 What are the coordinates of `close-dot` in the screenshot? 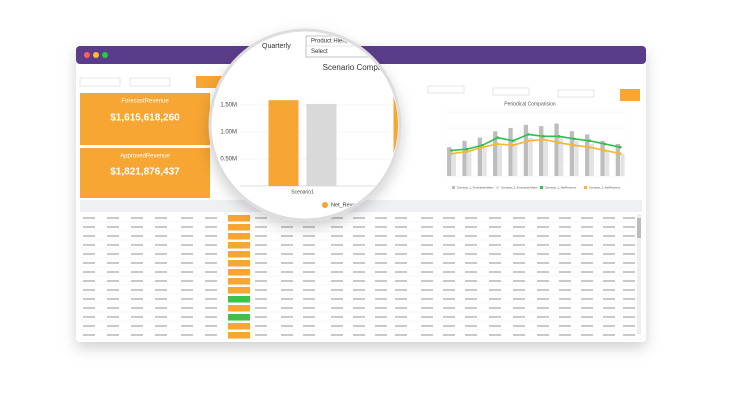 It's located at (87, 55).